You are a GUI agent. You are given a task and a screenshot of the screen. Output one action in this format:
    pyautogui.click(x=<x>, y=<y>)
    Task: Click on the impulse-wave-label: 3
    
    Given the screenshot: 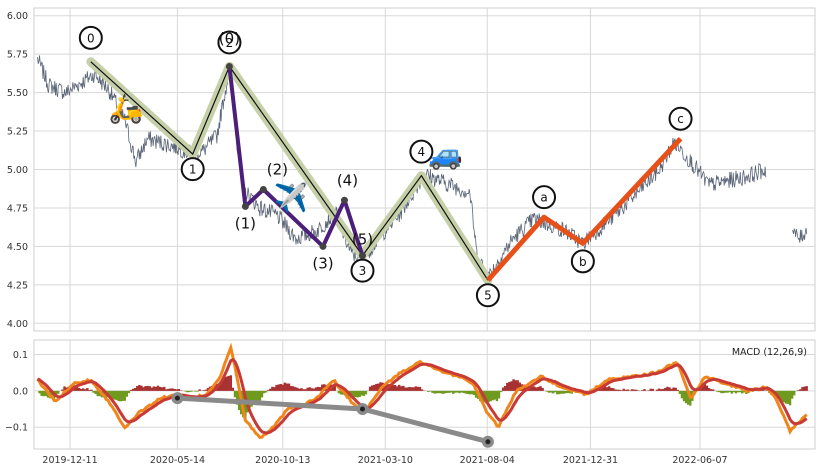 What is the action you would take?
    pyautogui.click(x=363, y=271)
    